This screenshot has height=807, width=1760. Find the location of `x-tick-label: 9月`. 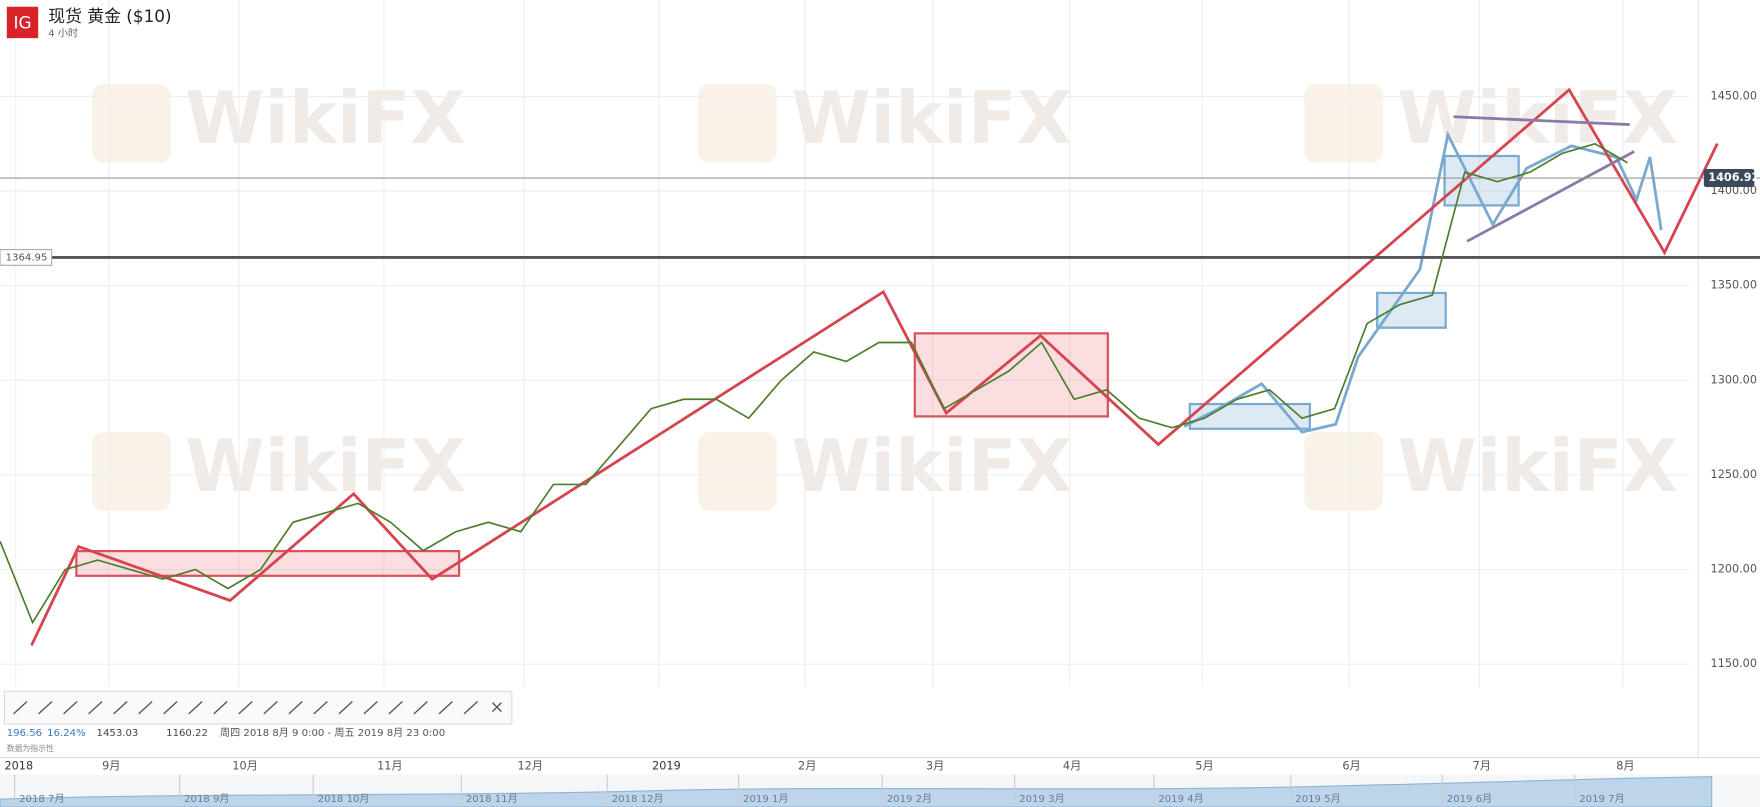

x-tick-label: 9月 is located at coordinates (111, 766).